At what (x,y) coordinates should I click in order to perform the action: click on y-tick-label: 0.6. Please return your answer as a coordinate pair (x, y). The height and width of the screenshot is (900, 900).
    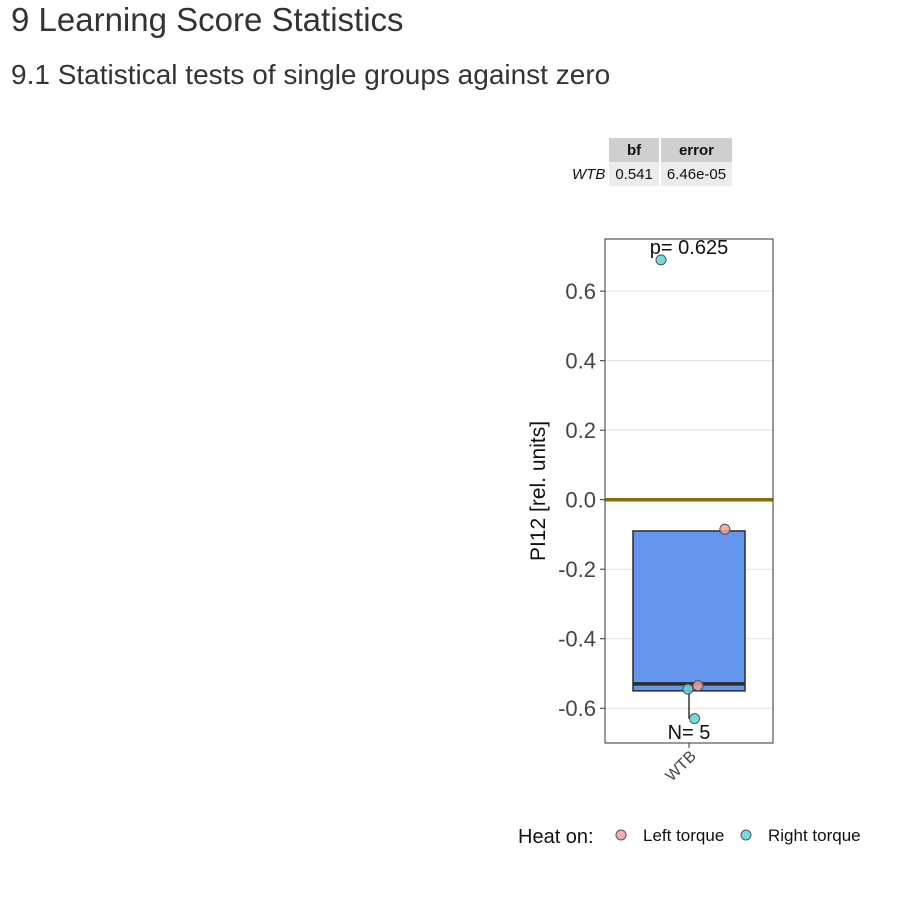
    Looking at the image, I should click on (580, 291).